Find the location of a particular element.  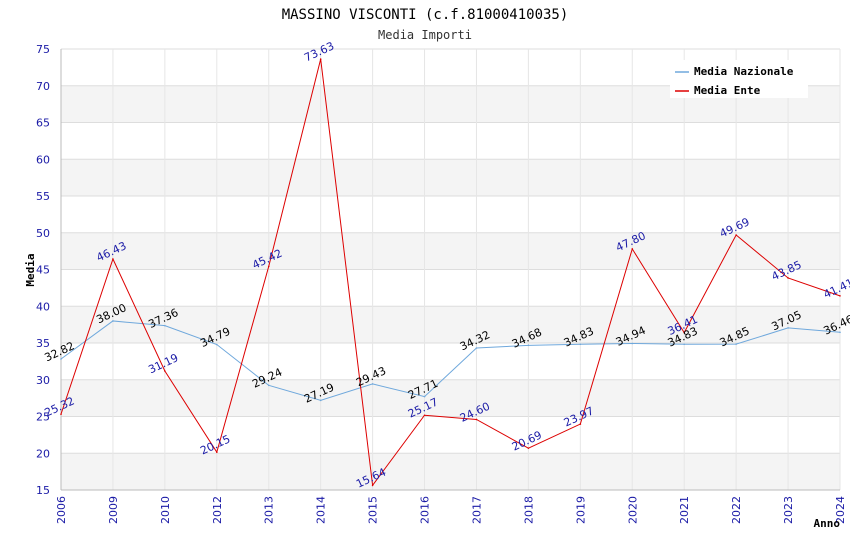

y-tick-label: 70 is located at coordinates (43, 86).